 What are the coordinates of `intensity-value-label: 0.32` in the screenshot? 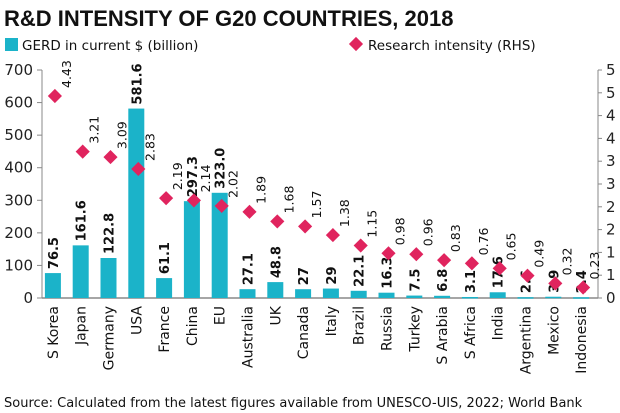 It's located at (566, 262).